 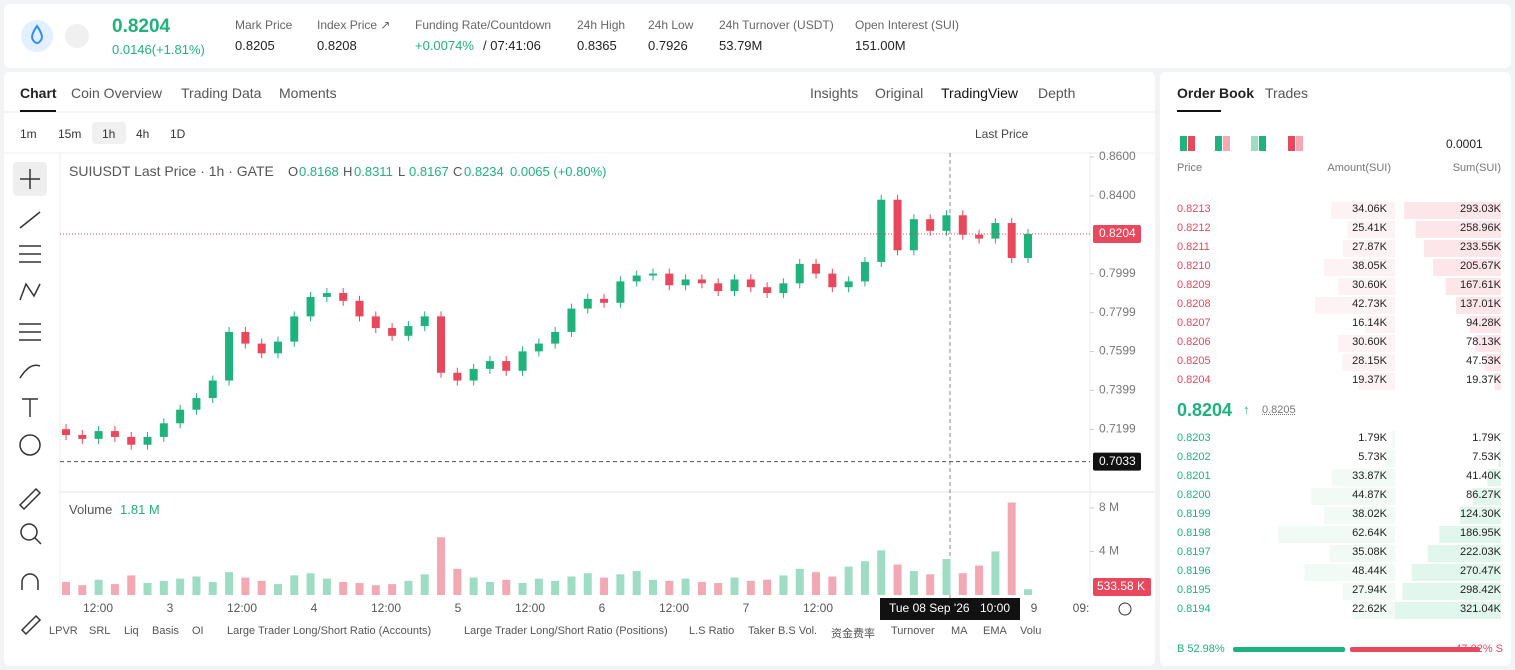 What do you see at coordinates (37, 34) in the screenshot?
I see `sui-logo` at bounding box center [37, 34].